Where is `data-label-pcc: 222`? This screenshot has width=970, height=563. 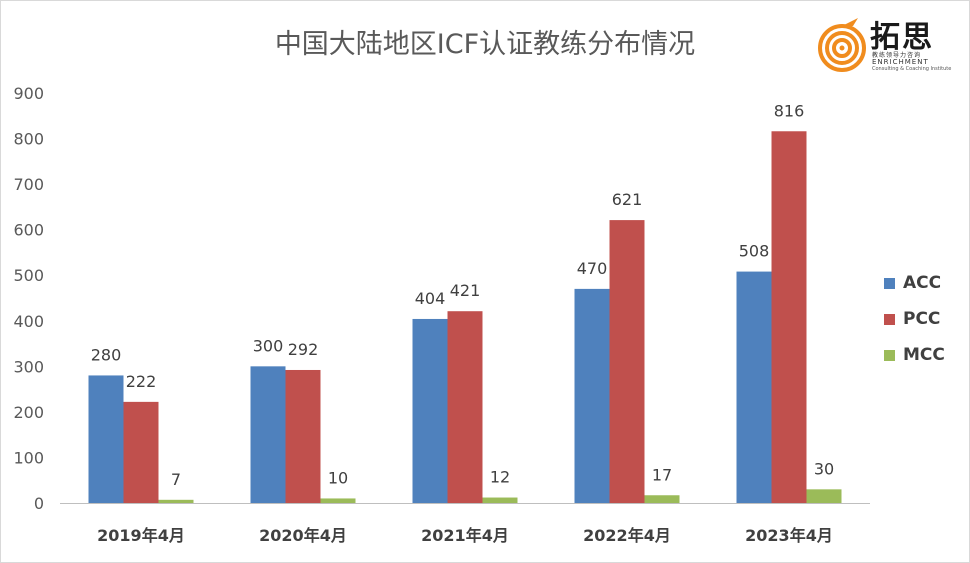 data-label-pcc: 222 is located at coordinates (141, 381).